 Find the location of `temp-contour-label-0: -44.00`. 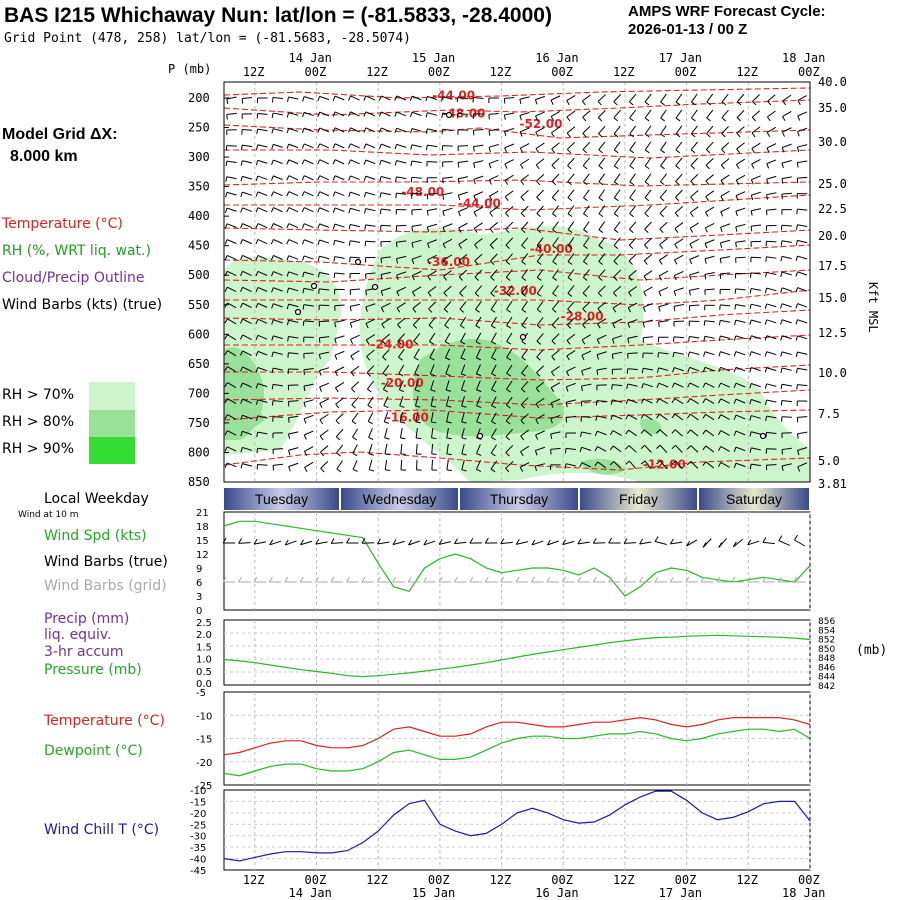

temp-contour-label-0: -44.00 is located at coordinates (453, 96).